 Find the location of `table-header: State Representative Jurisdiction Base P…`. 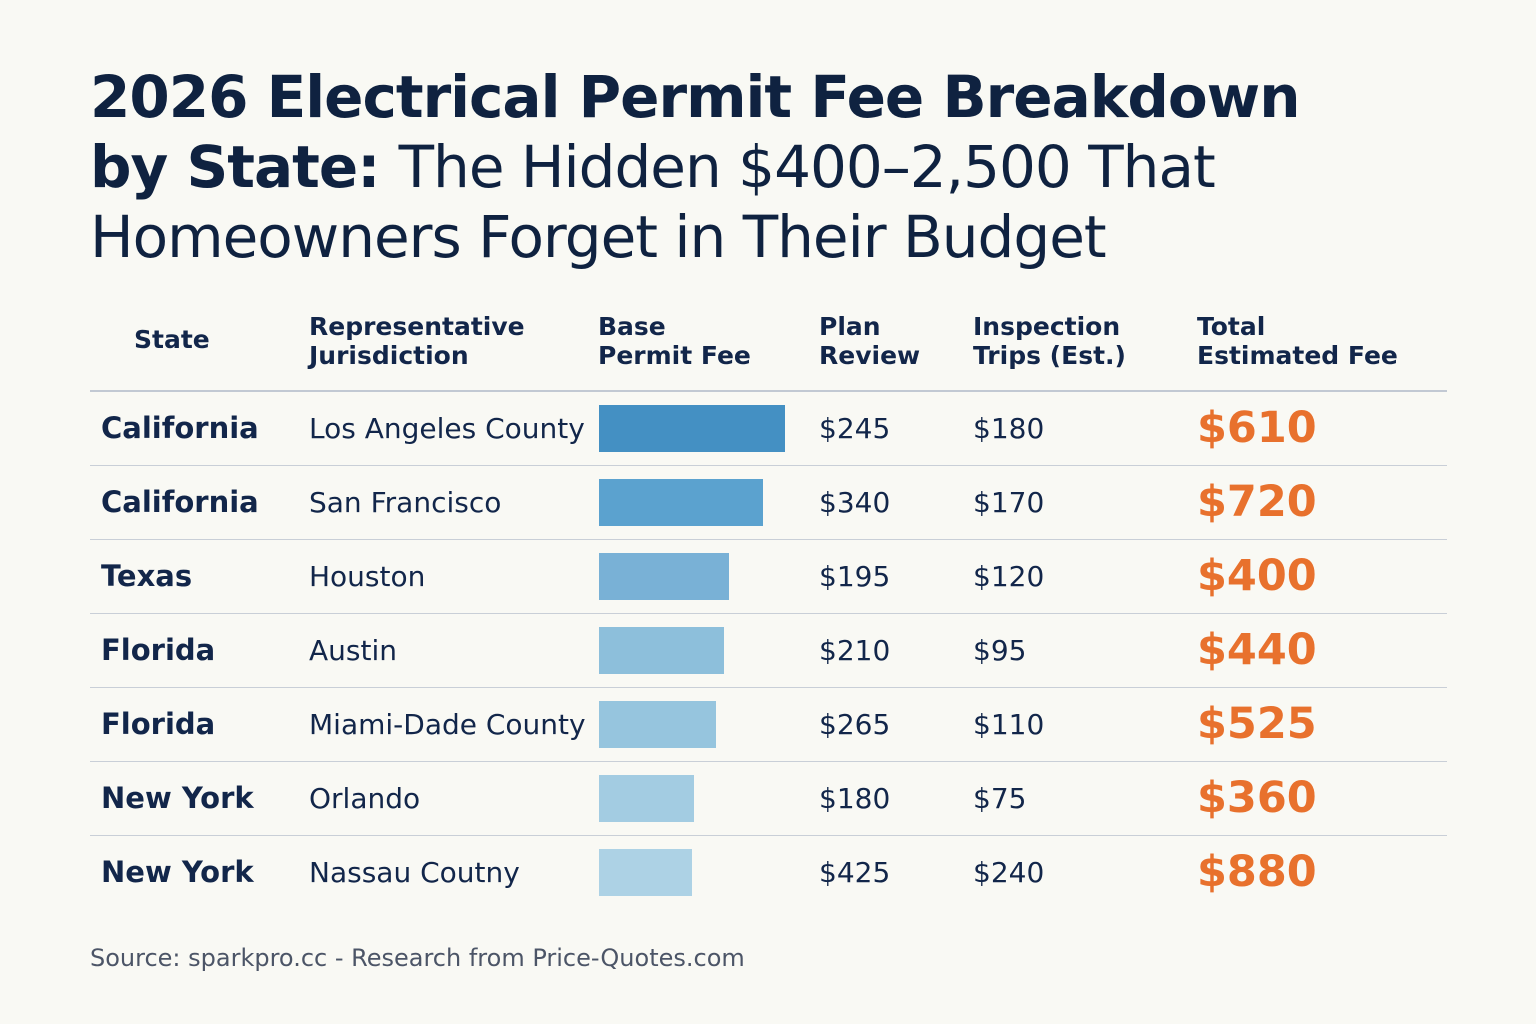

table-header: State Representative Jurisdiction Base P… is located at coordinates (768, 346).